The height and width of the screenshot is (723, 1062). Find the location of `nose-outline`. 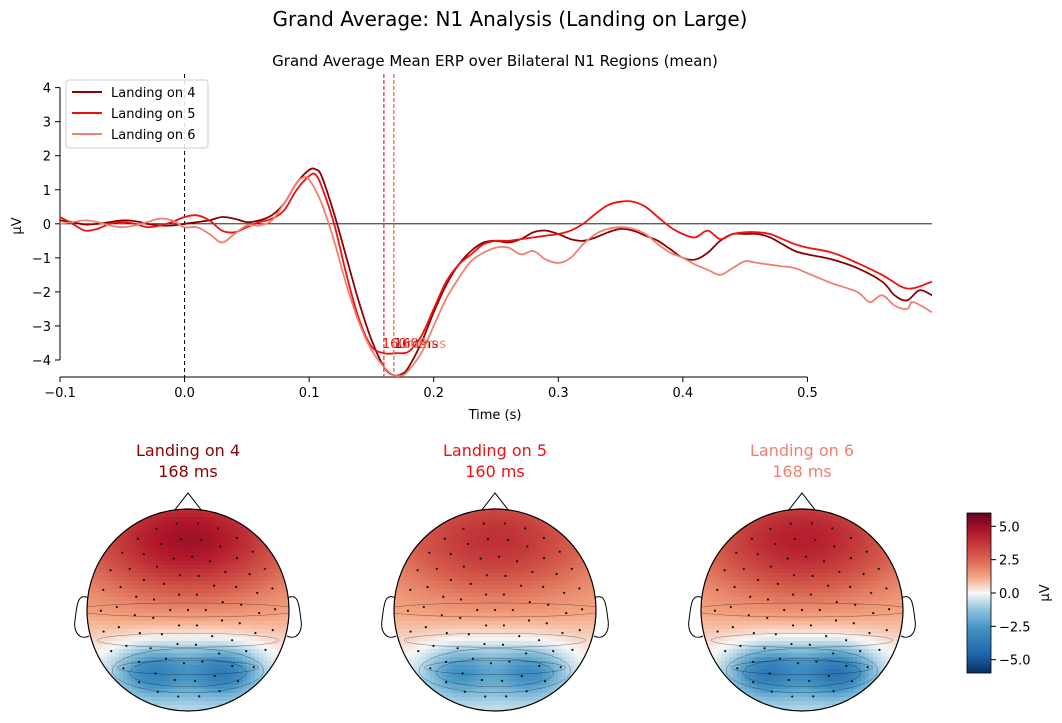

nose-outline is located at coordinates (495, 502).